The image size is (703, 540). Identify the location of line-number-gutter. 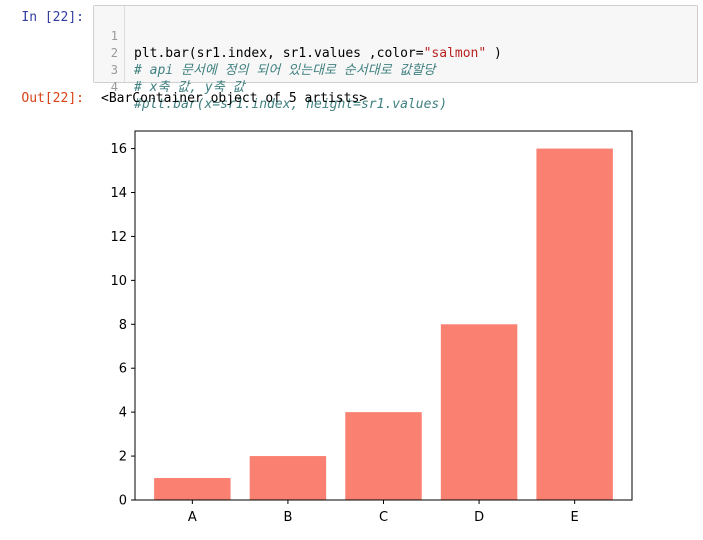
(109, 44).